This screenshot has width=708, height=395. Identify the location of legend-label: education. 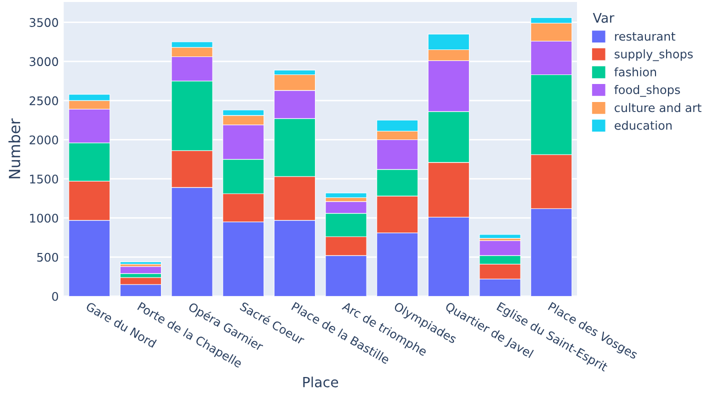
(643, 125).